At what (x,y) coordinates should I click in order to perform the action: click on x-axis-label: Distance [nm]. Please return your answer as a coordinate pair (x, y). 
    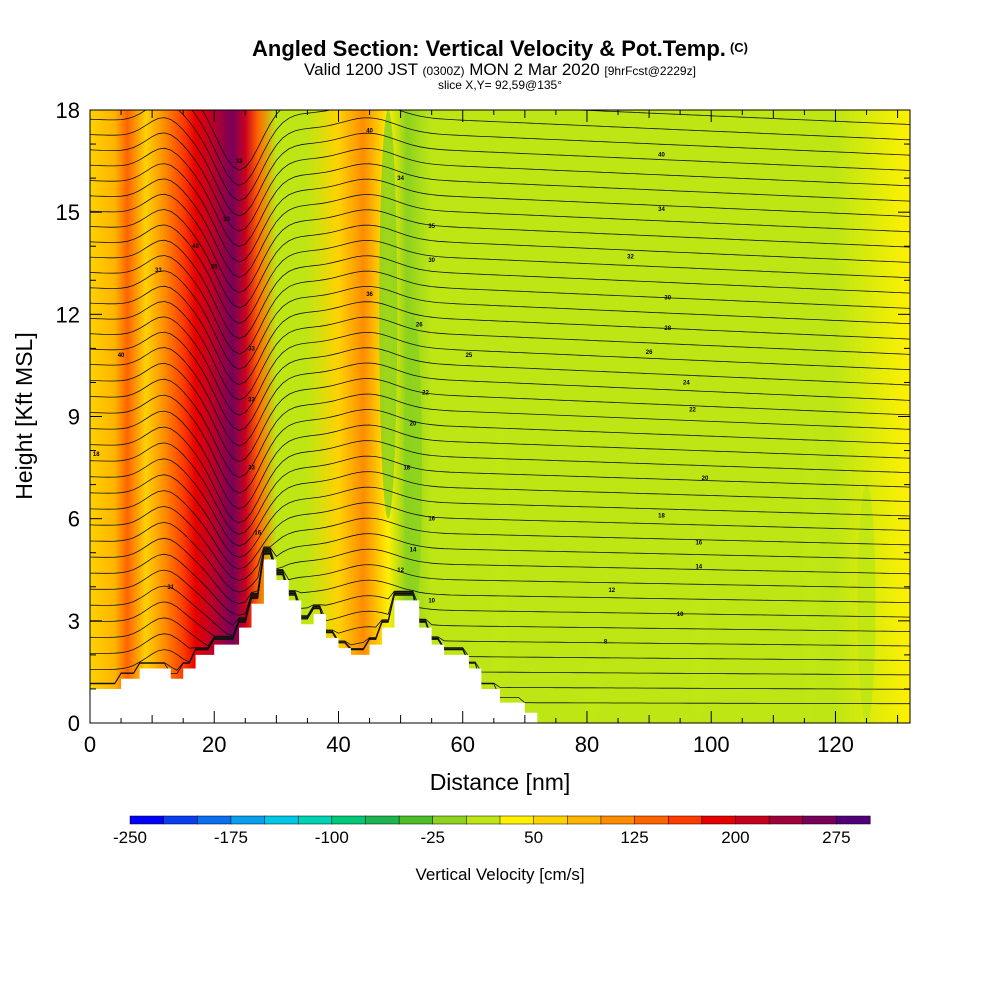
    Looking at the image, I should click on (500, 782).